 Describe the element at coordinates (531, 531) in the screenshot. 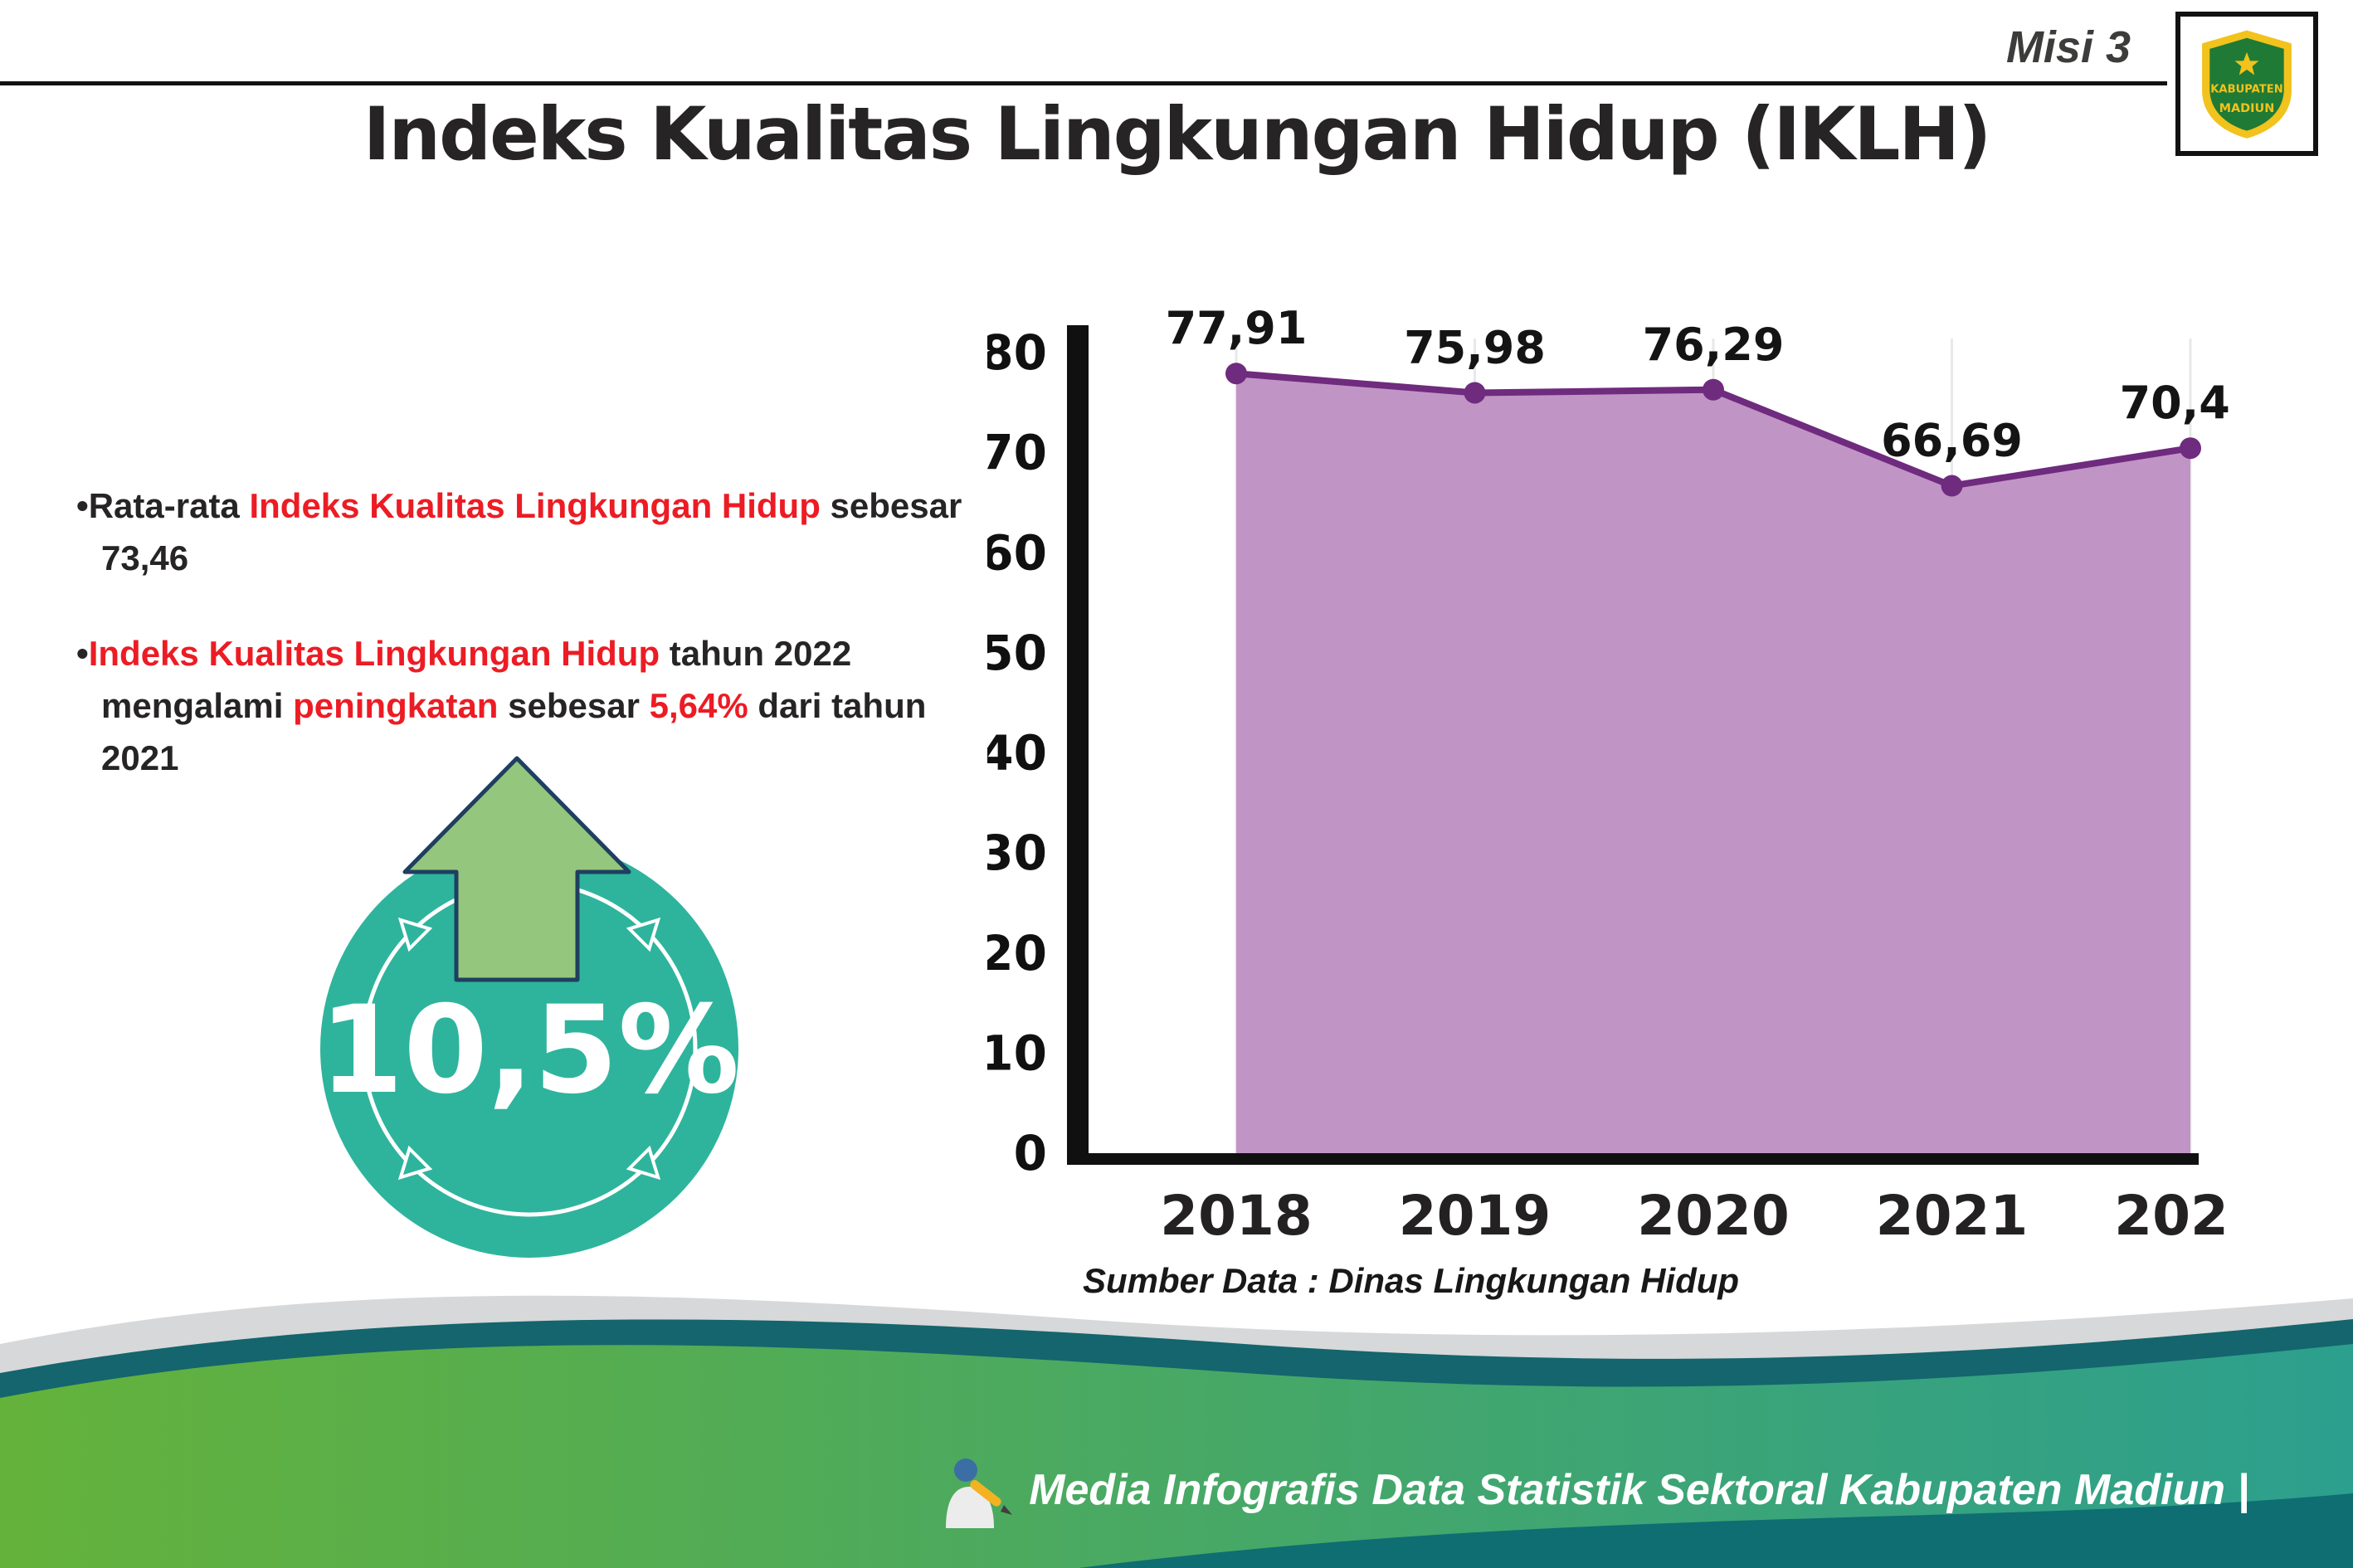

I see `bullet1-part2: sebesar 73,46` at that location.